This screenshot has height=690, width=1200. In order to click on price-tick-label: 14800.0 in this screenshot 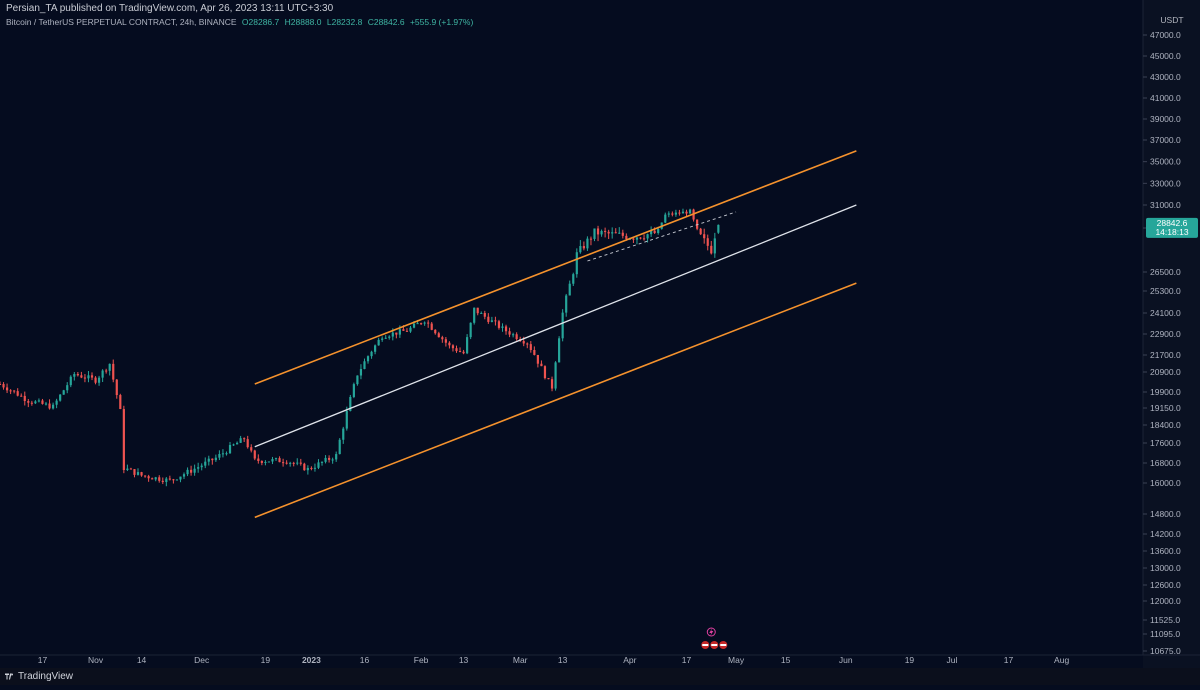, I will do `click(1165, 514)`.